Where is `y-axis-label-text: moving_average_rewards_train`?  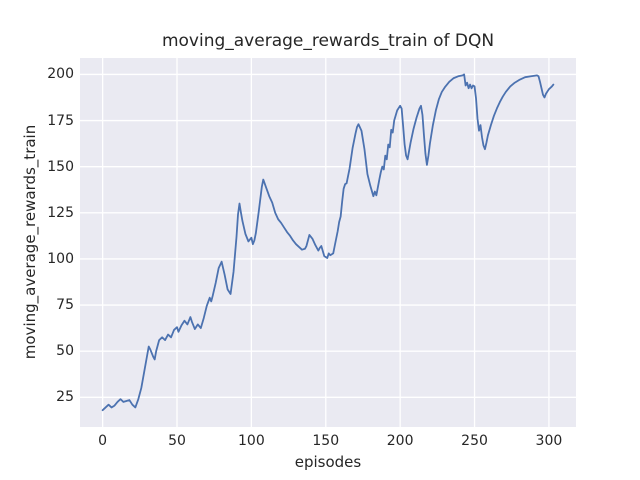
y-axis-label-text: moving_average_rewards_train is located at coordinates (30, 242).